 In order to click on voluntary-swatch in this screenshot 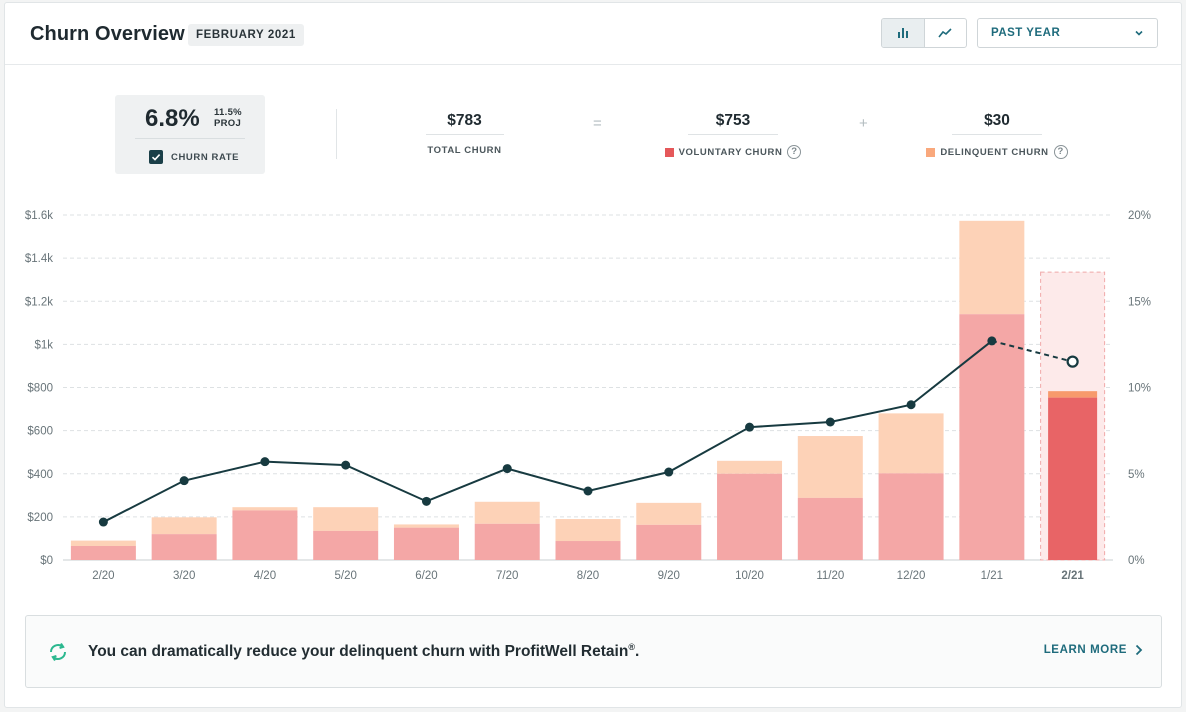, I will do `click(669, 152)`.